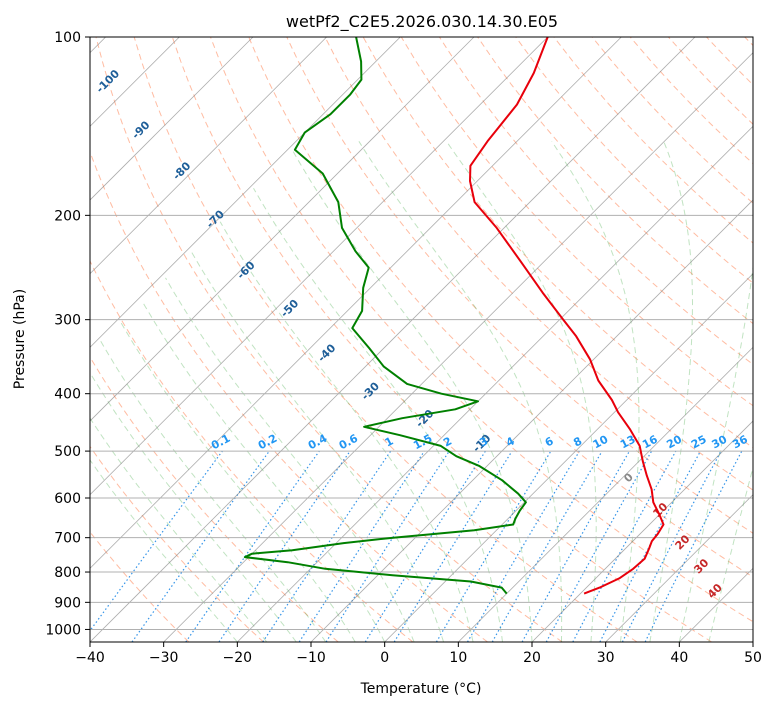 This screenshot has width=775, height=708. What do you see at coordinates (421, 689) in the screenshot?
I see `x-axis-label: Temperature (°C)` at bounding box center [421, 689].